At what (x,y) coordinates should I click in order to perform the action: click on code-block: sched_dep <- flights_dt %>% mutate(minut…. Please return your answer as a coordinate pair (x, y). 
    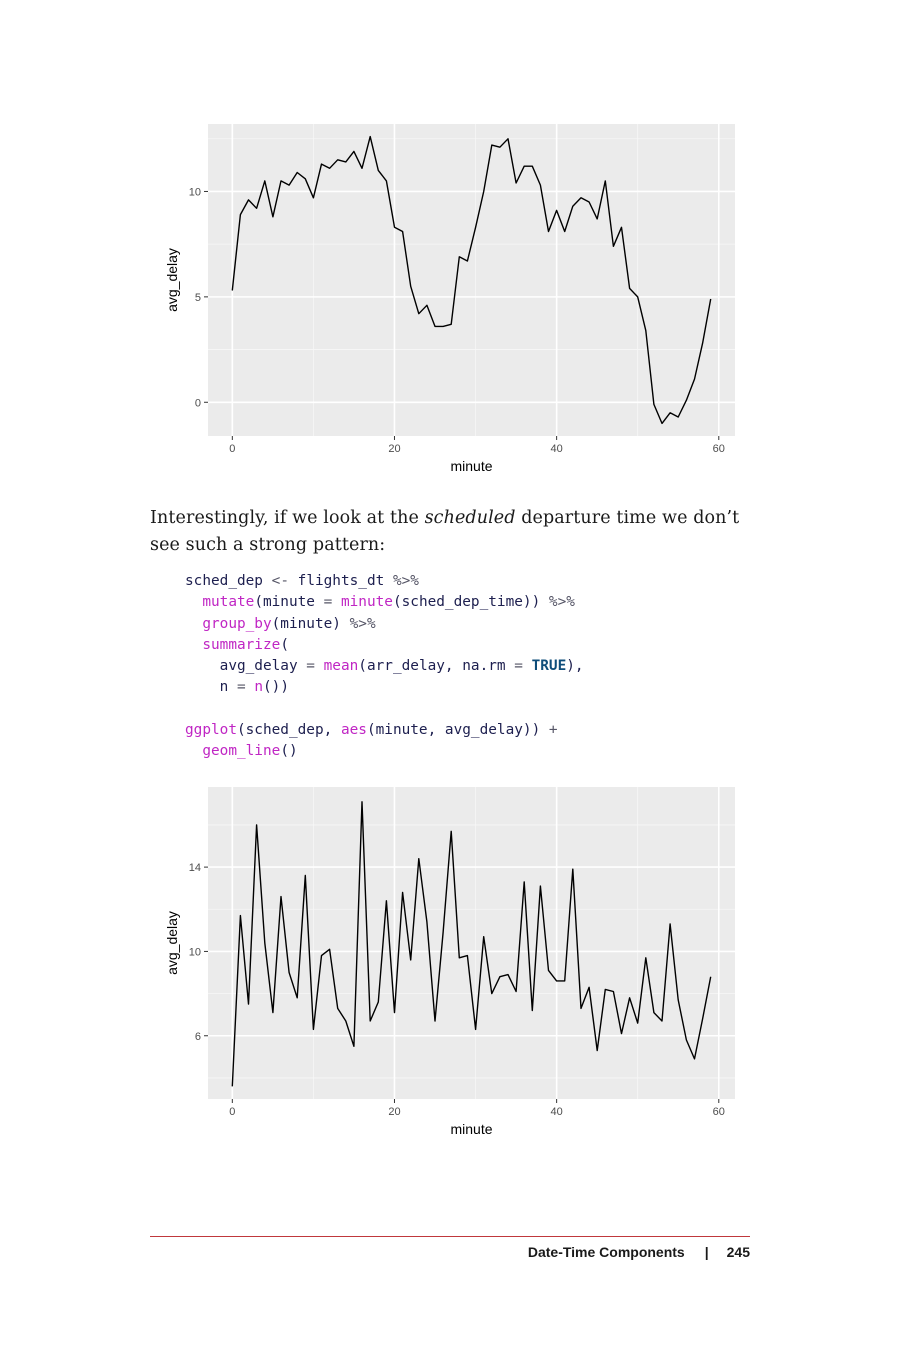
    Looking at the image, I should click on (384, 667).